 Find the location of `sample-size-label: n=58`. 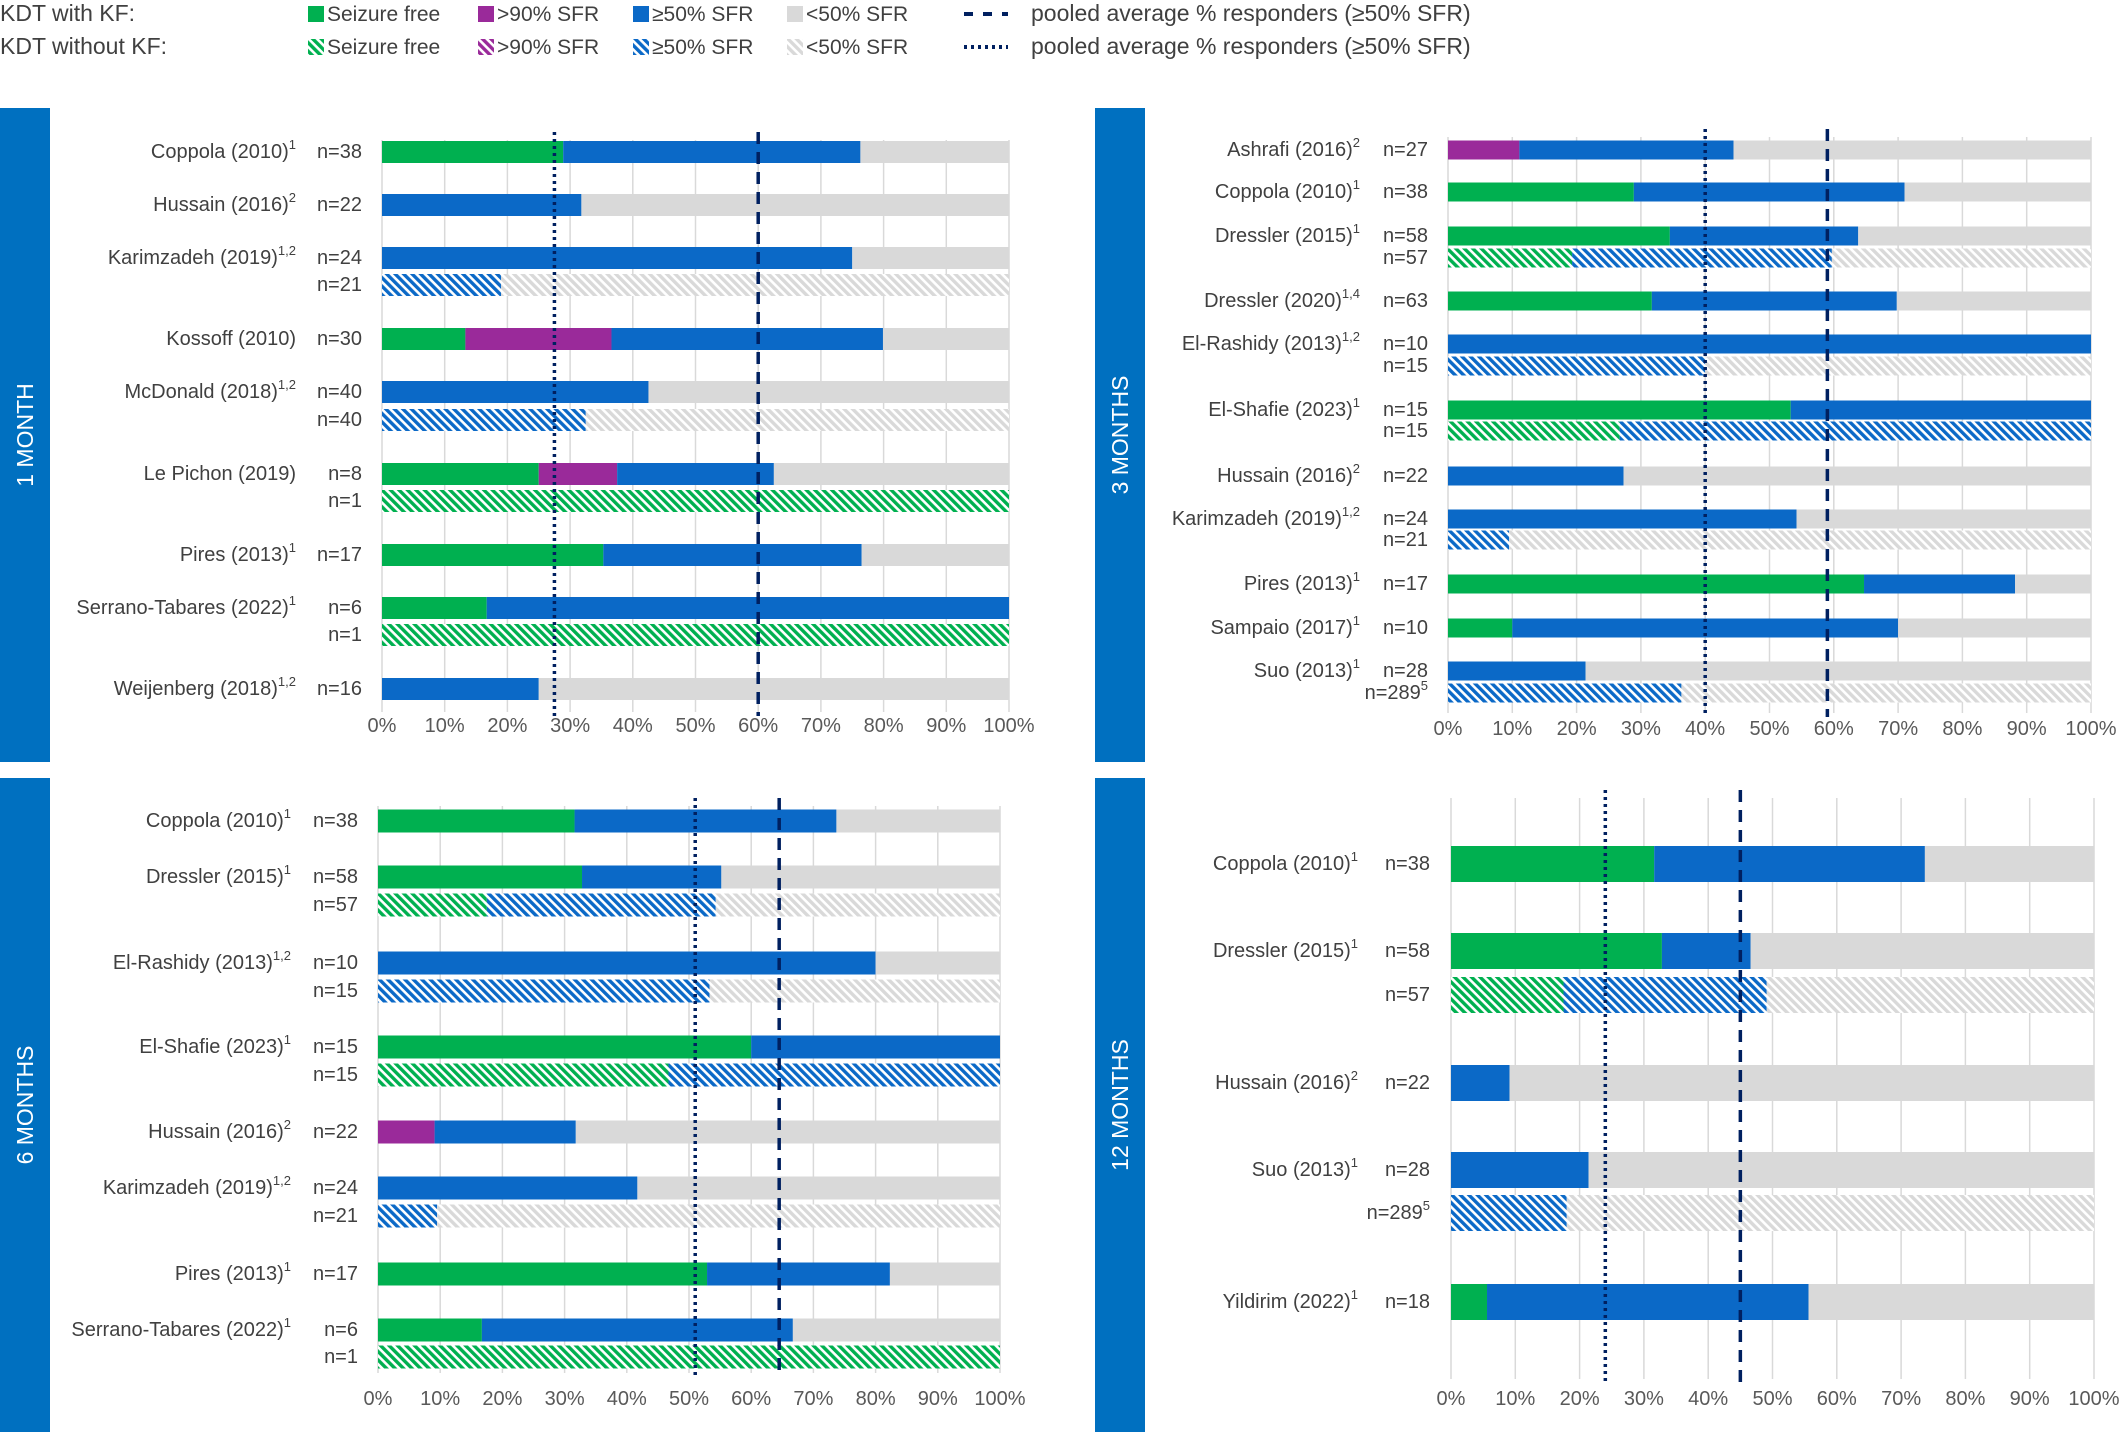

sample-size-label: n=58 is located at coordinates (1405, 236).